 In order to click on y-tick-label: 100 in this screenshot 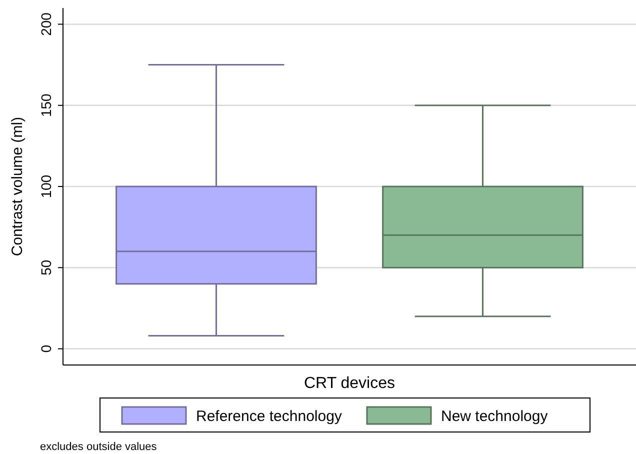, I will do `click(46, 186)`.